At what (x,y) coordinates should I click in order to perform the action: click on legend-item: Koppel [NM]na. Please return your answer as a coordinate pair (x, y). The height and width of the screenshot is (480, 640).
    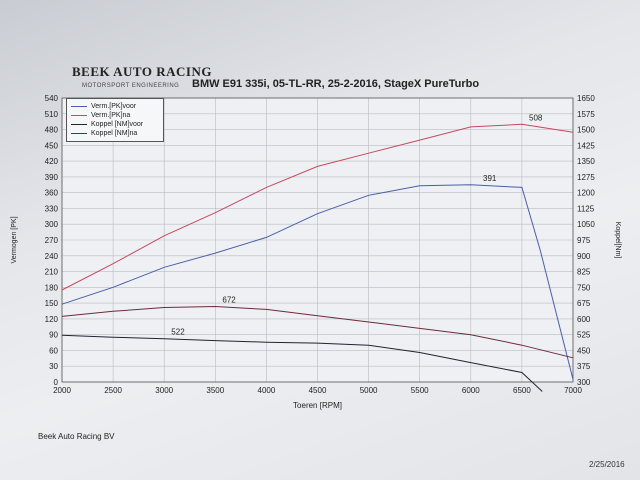
    Looking at the image, I should click on (115, 133).